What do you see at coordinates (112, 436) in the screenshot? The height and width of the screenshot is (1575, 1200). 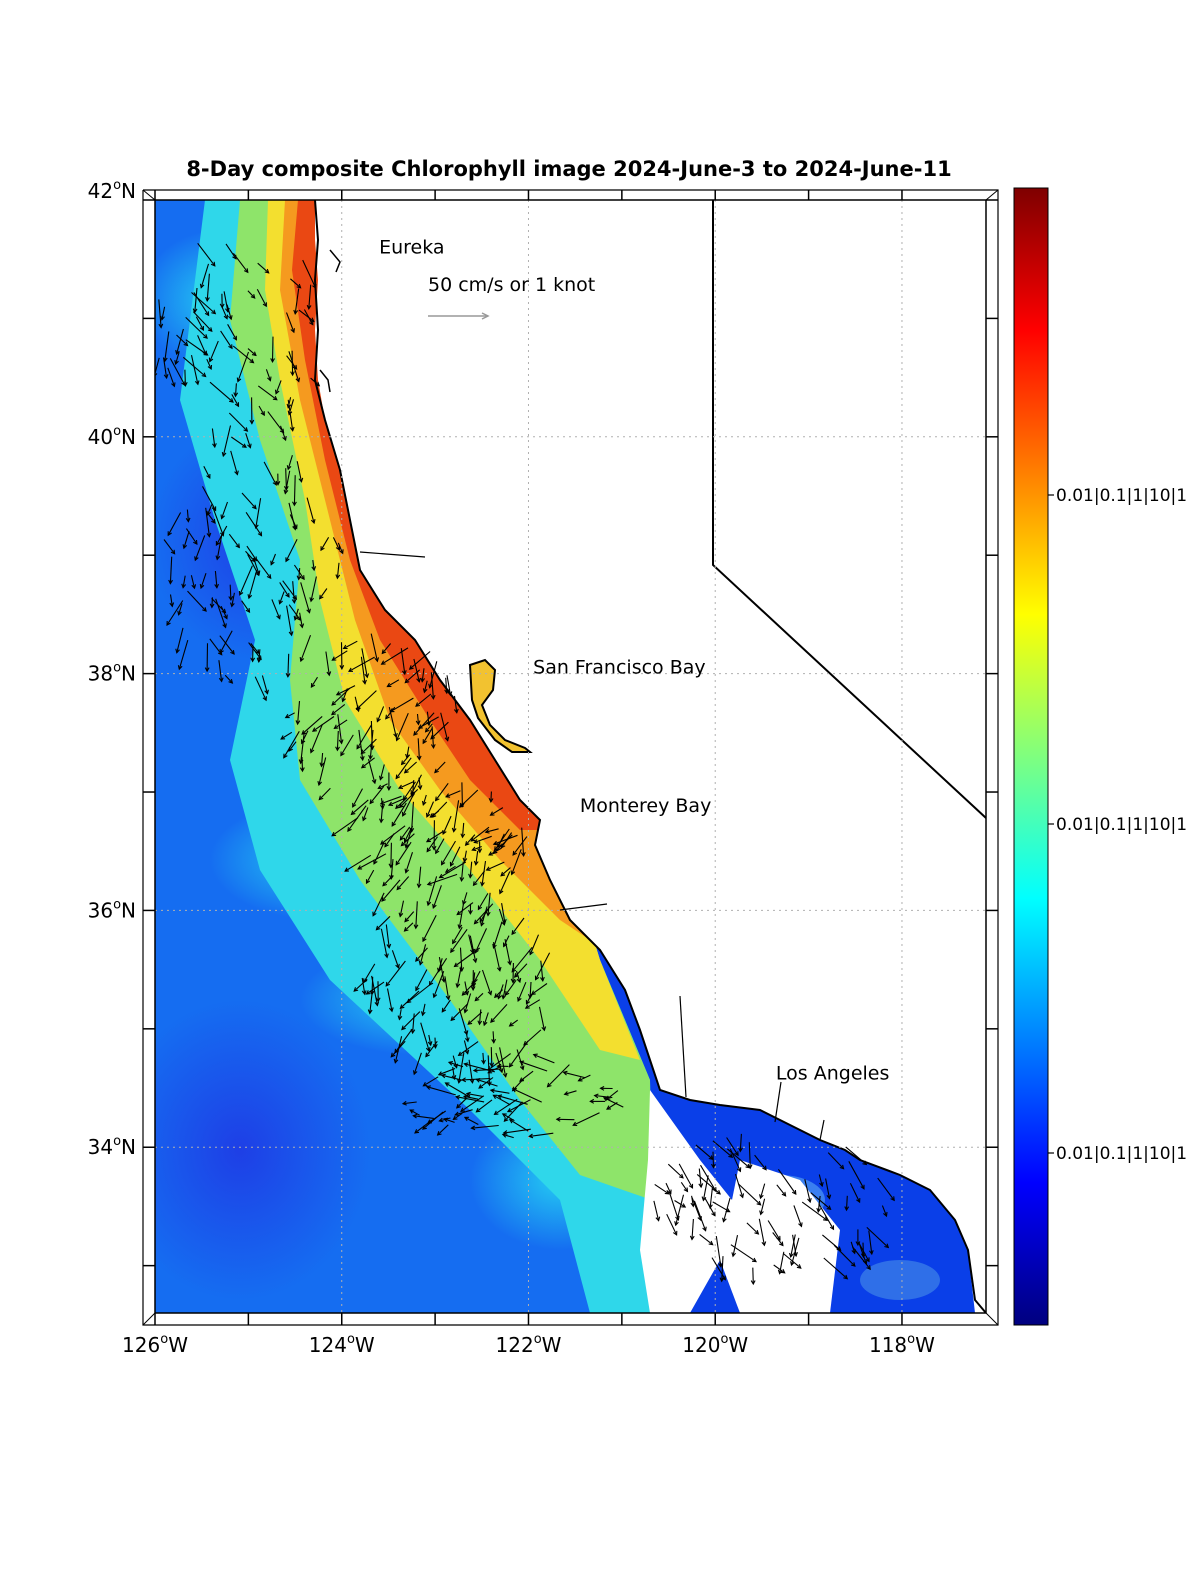 I see `lat-tick-label: 40oN` at bounding box center [112, 436].